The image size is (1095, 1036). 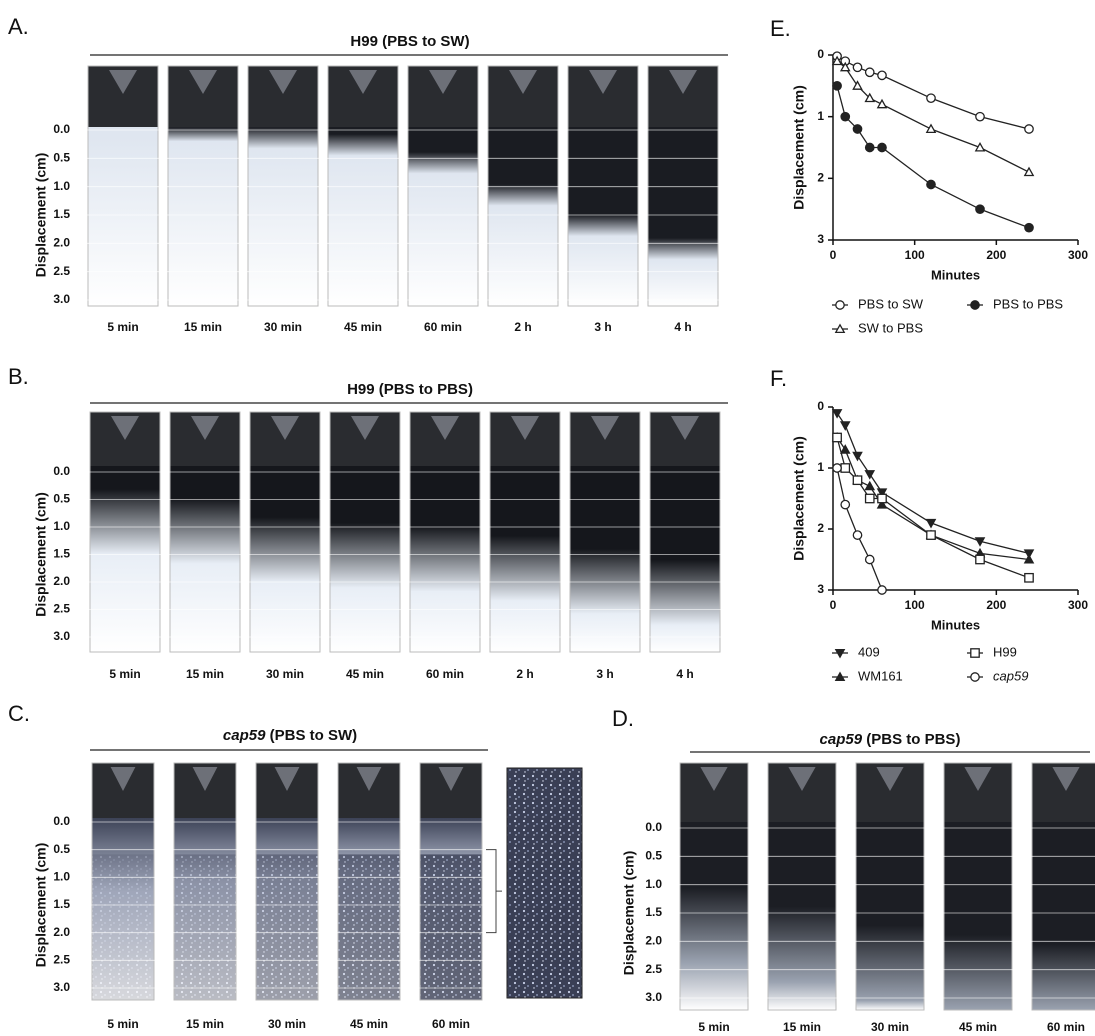 I want to click on panel-label: F., so click(x=778, y=378).